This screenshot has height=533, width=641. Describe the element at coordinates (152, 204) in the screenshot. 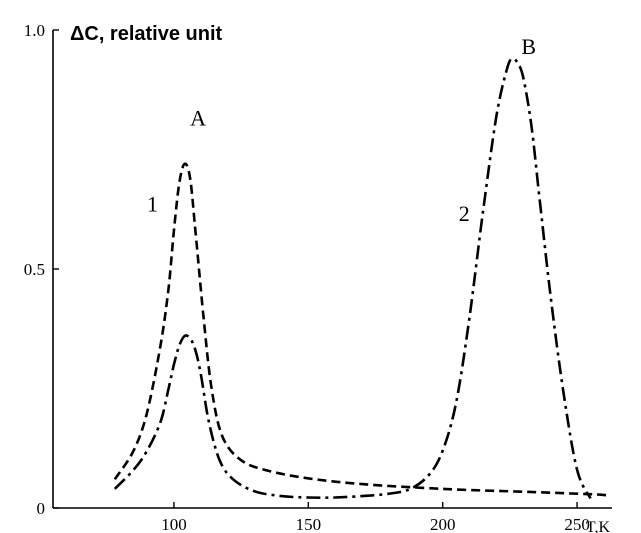

I see `annotation-label: 1` at that location.